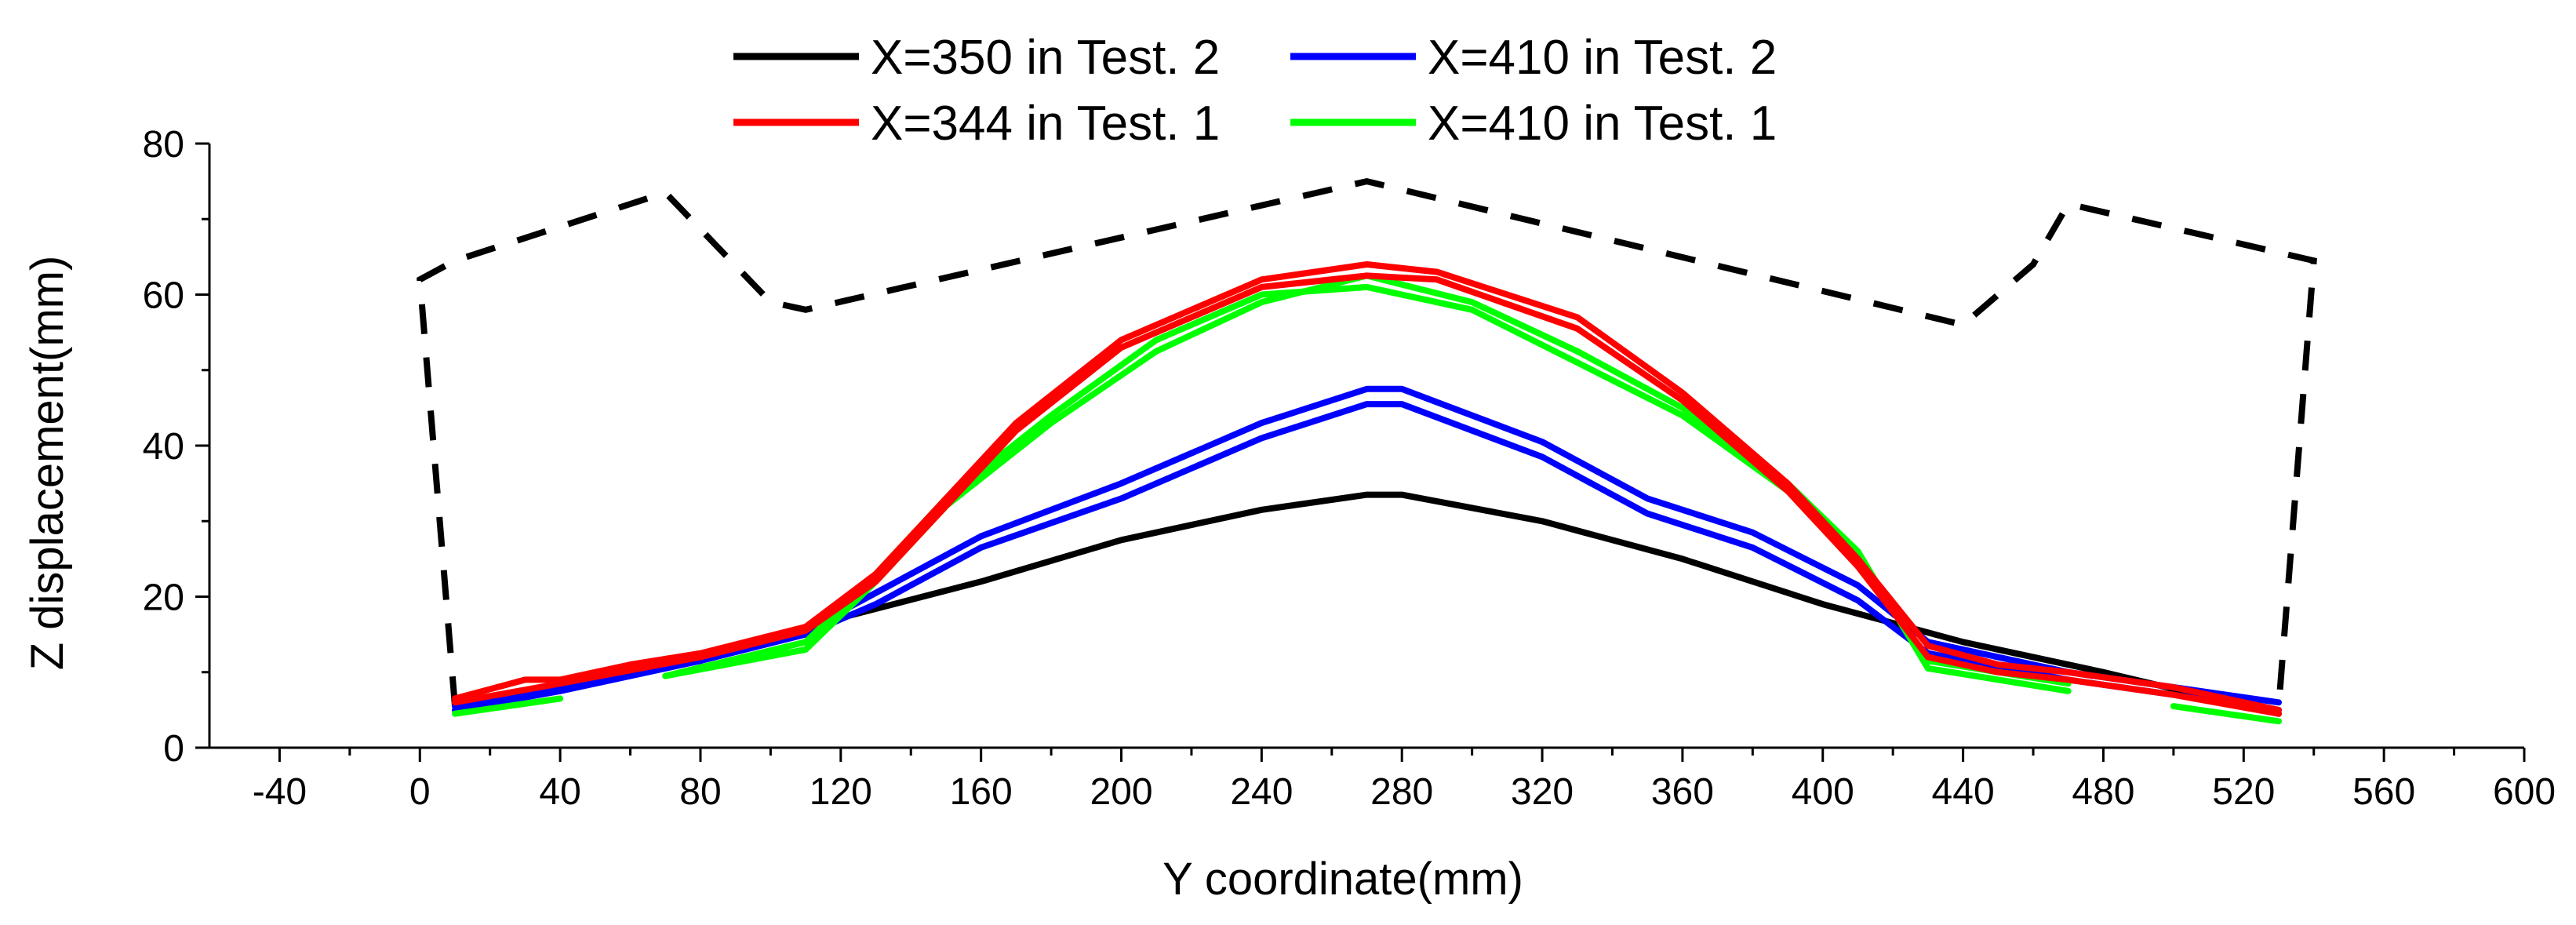  Describe the element at coordinates (1045, 58) in the screenshot. I see `legend-label-x350-test2: X=350 in Test. 2` at that location.